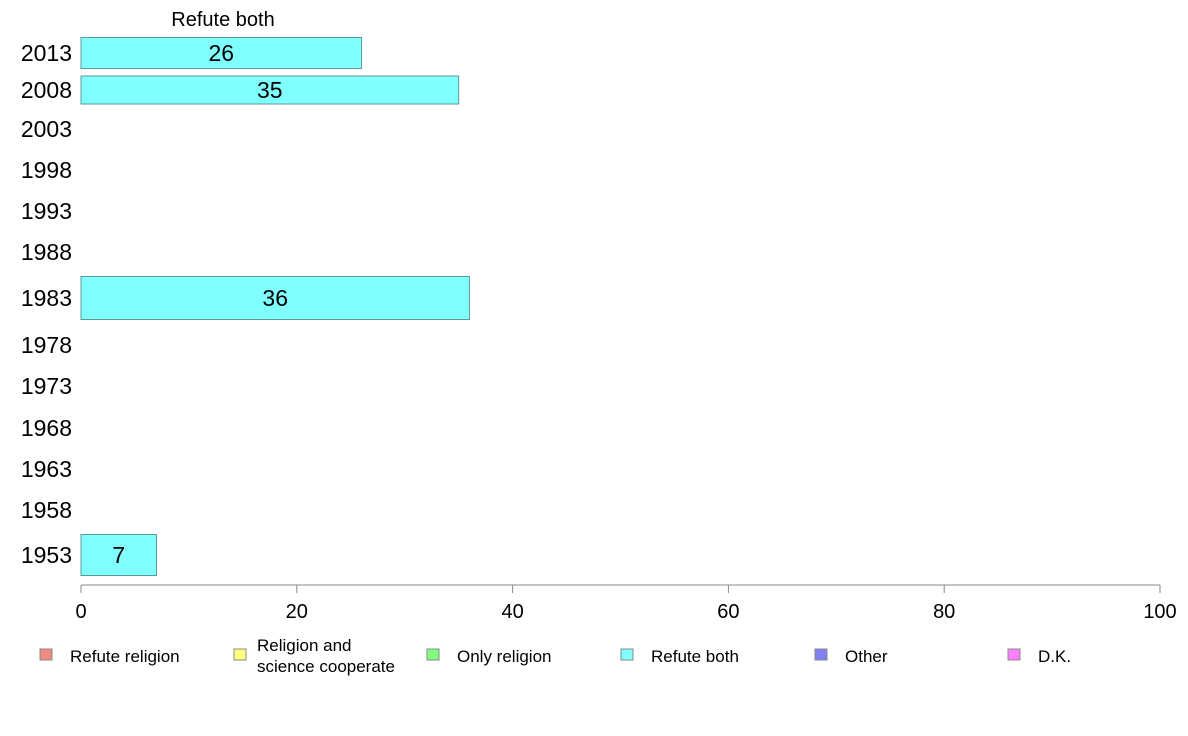 The image size is (1188, 736). What do you see at coordinates (46, 129) in the screenshot?
I see `category-label: 2003` at bounding box center [46, 129].